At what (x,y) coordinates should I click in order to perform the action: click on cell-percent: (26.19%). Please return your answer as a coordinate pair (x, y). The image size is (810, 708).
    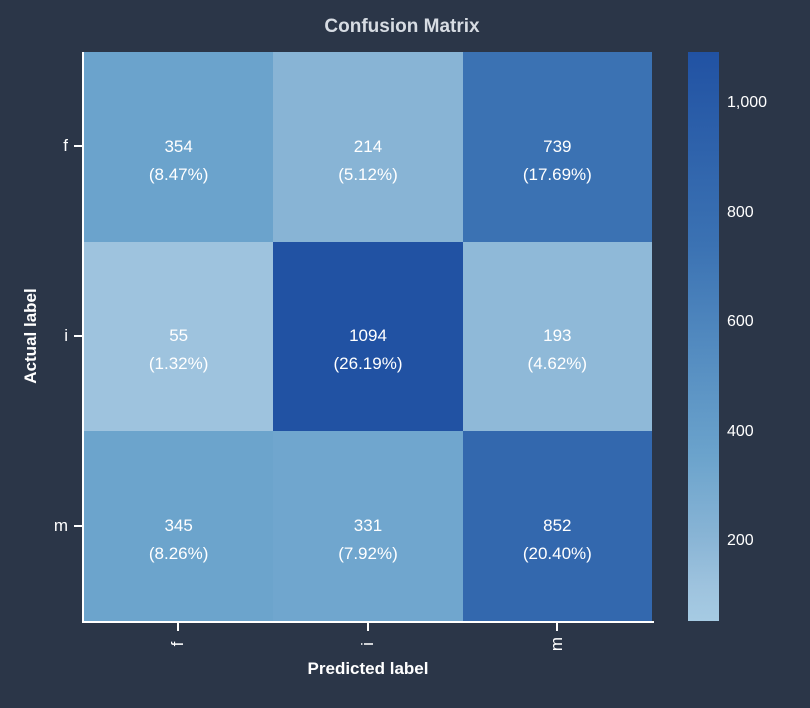
    Looking at the image, I should click on (368, 364).